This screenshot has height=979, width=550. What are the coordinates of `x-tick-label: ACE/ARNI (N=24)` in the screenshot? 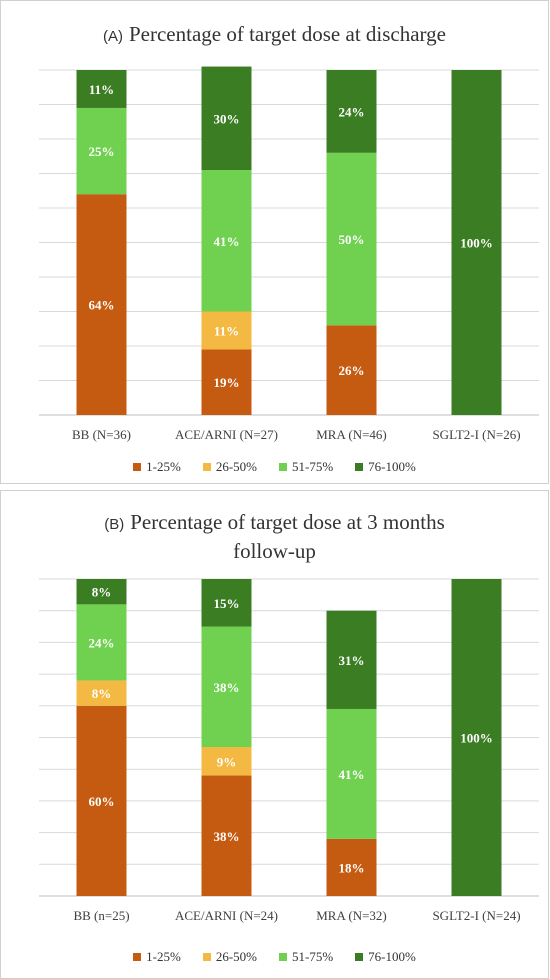 It's located at (226, 915).